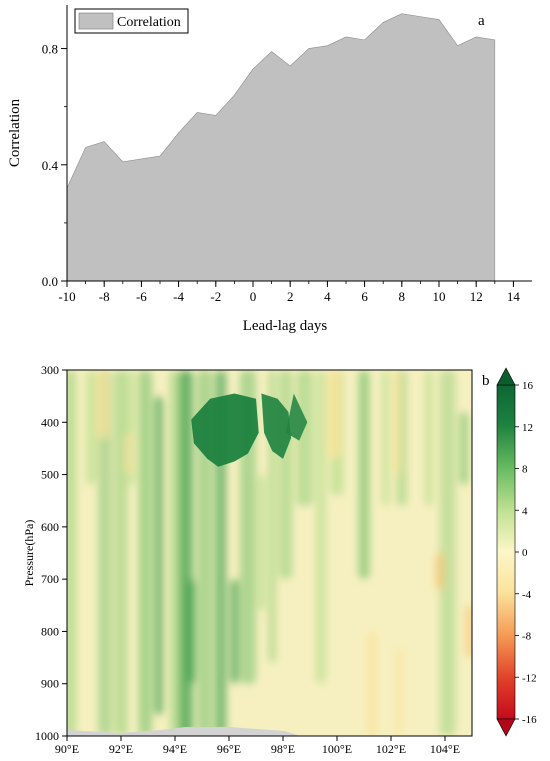 Image resolution: width=550 pixels, height=761 pixels. Describe the element at coordinates (104, 296) in the screenshot. I see `x-tick-label: -8` at that location.